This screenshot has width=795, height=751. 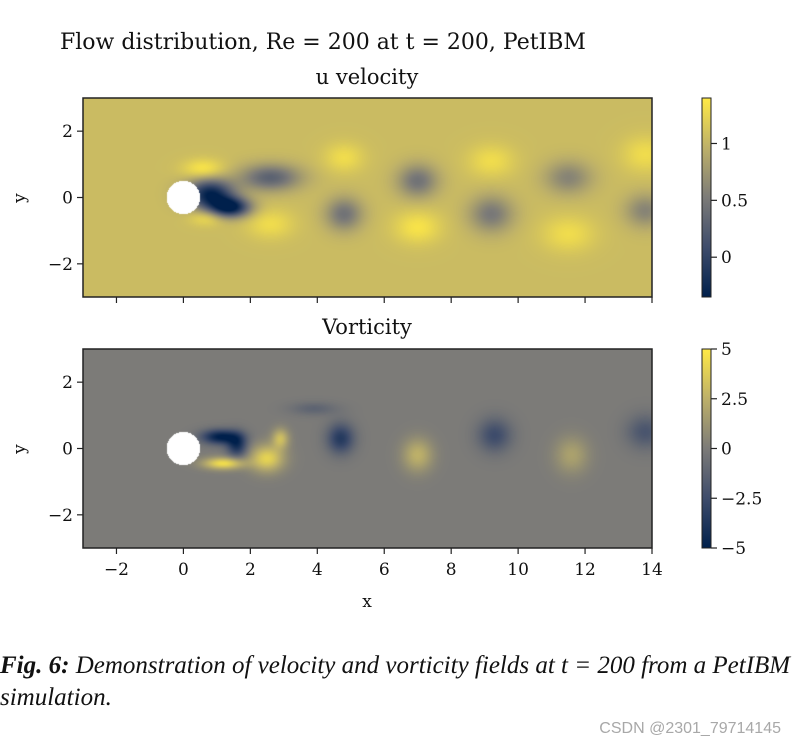 I want to click on u-velocity-colorbar, so click(x=706, y=197).